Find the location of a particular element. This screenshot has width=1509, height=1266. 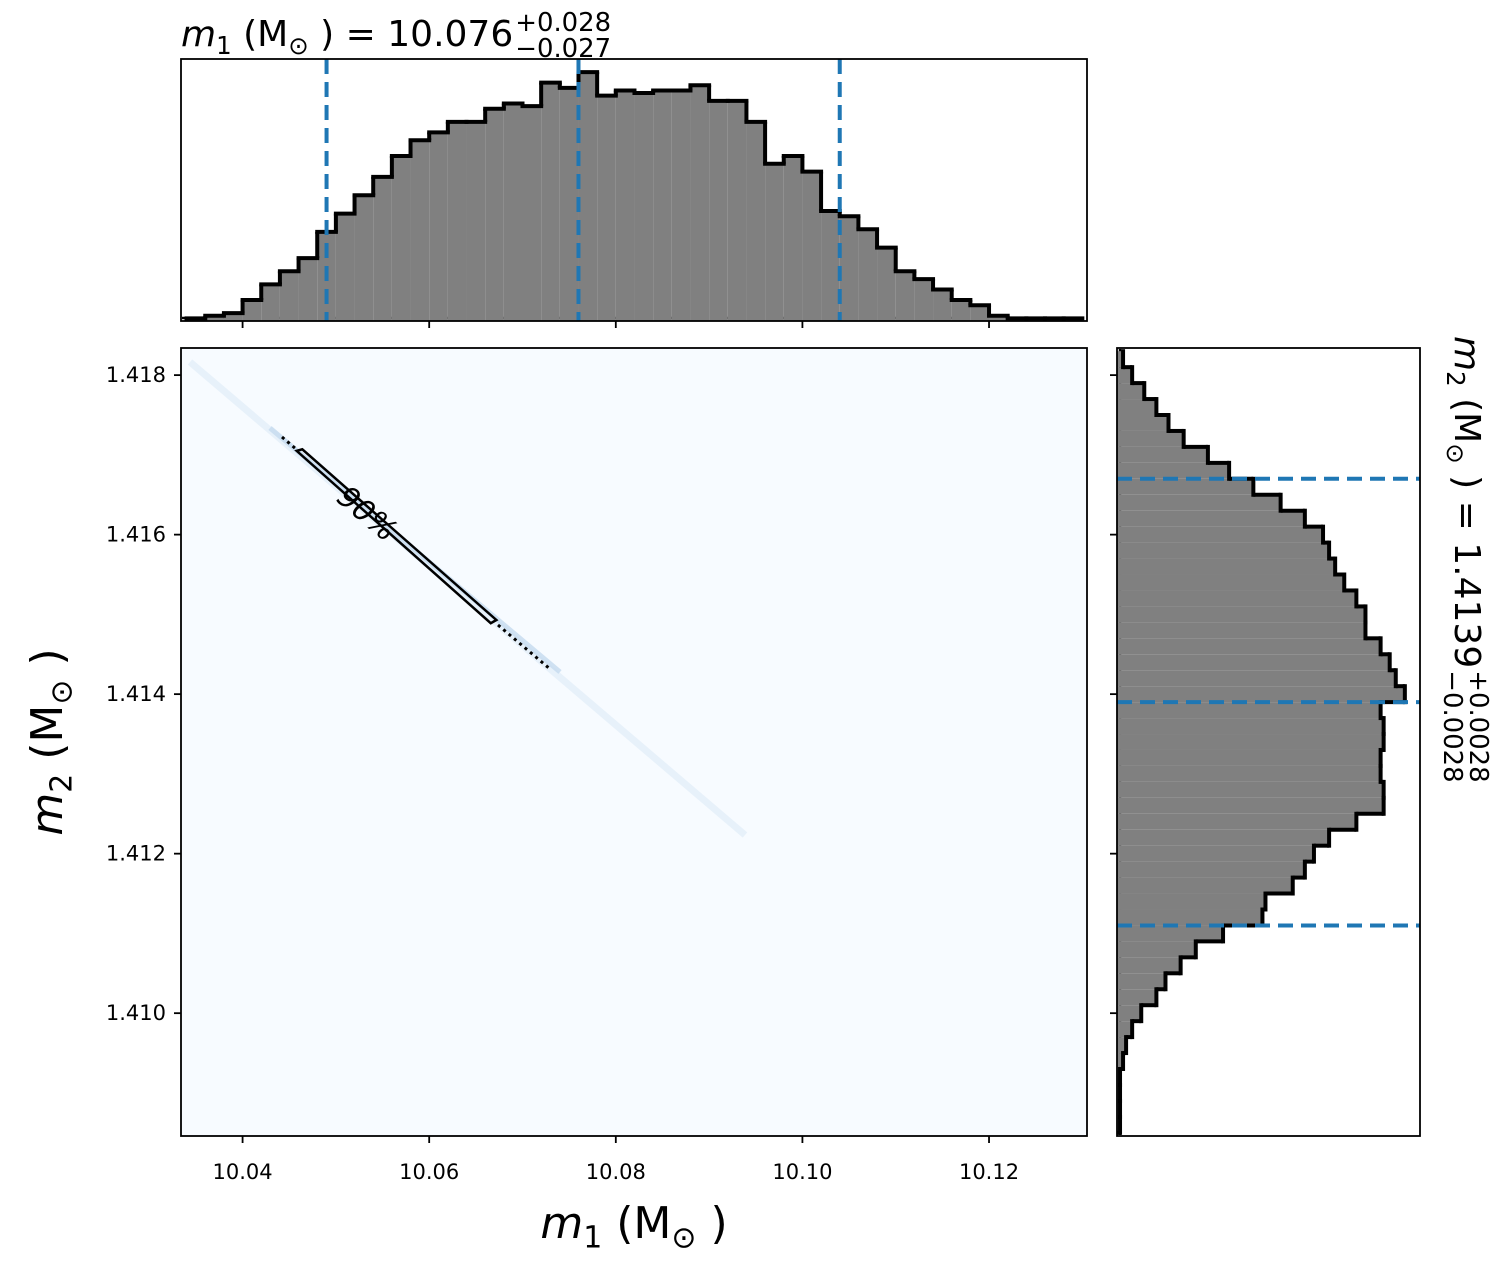

x-tick-label: 10.08 is located at coordinates (616, 1172).